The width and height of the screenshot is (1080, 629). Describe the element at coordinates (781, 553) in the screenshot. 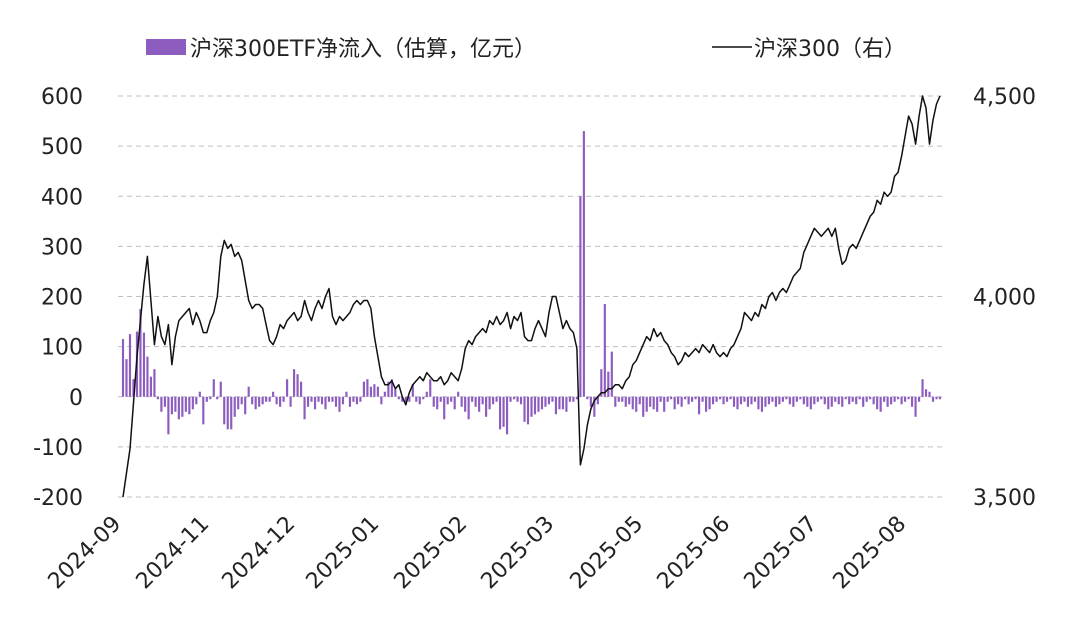

I see `x-tick-label: 2025-07` at that location.